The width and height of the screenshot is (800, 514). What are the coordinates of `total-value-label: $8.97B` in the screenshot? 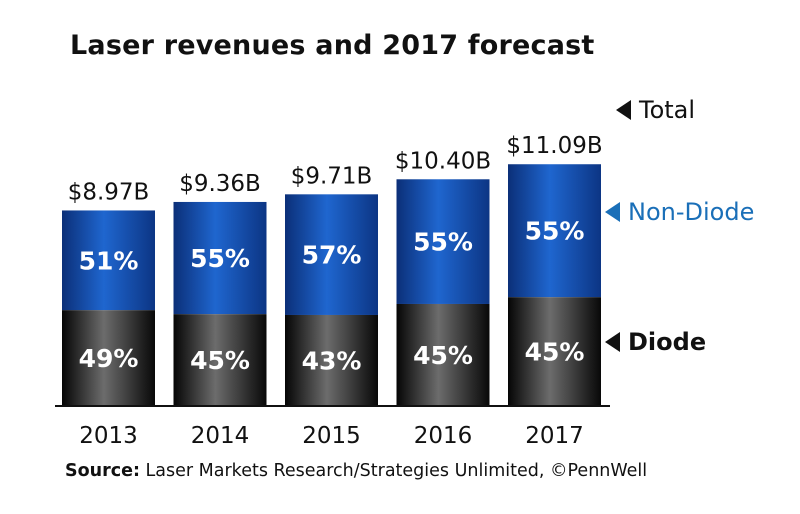 It's located at (109, 192).